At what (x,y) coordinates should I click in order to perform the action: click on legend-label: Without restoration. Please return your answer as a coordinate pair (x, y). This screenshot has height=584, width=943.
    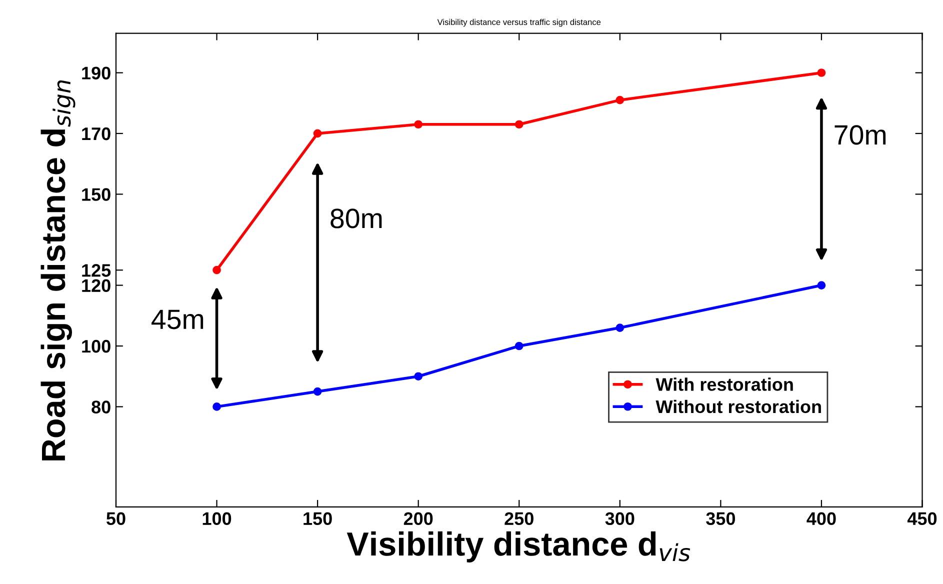
    Looking at the image, I should click on (738, 407).